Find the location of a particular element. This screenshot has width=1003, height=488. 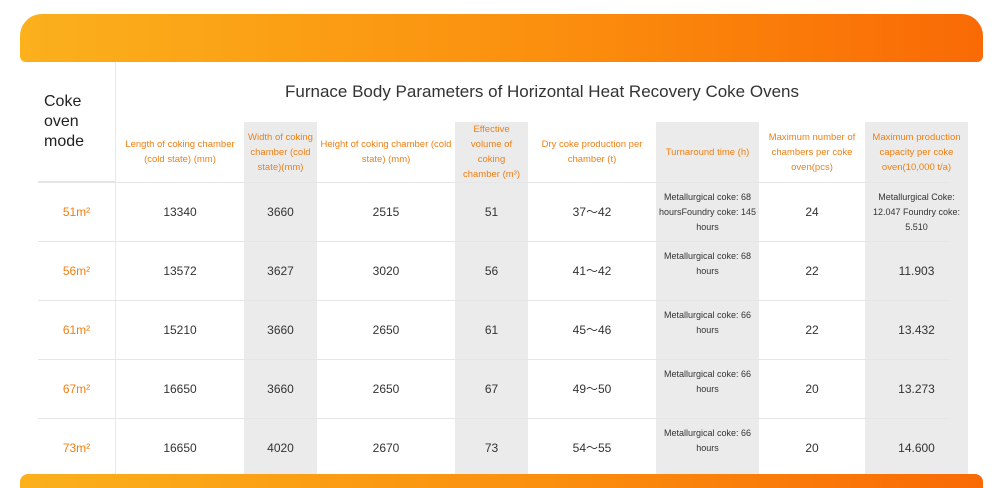

cell-capacity: 13.273 is located at coordinates (916, 388).